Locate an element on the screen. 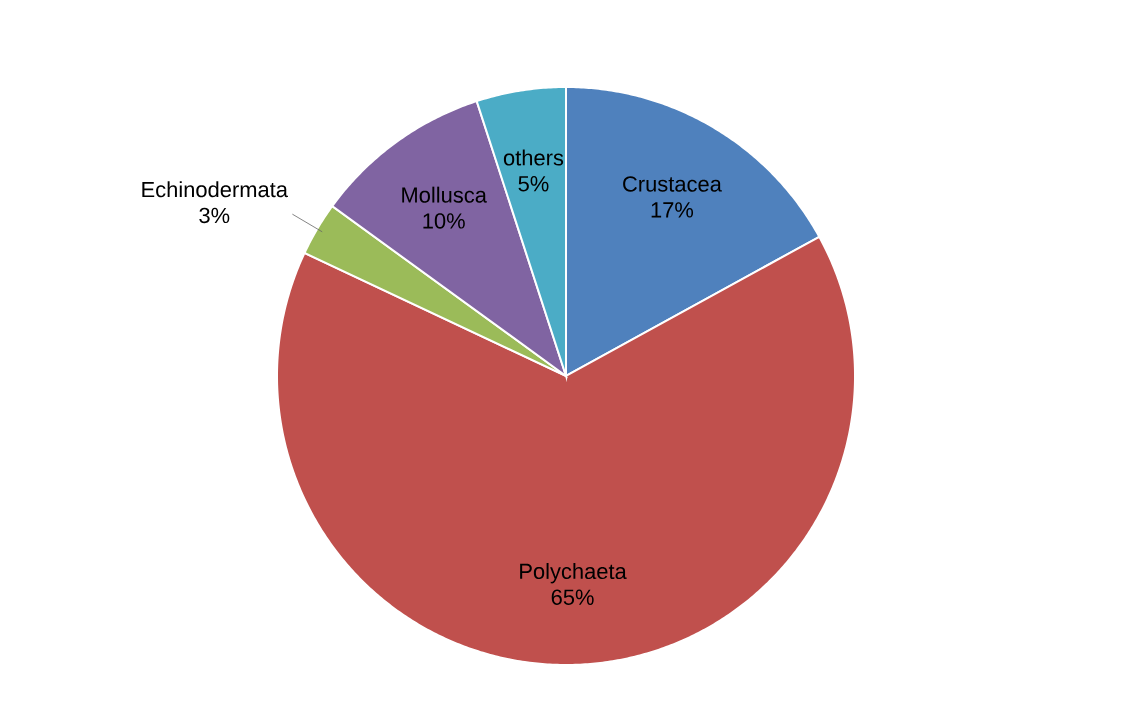 This screenshot has width=1142, height=720. data-label: 65% is located at coordinates (572, 597).